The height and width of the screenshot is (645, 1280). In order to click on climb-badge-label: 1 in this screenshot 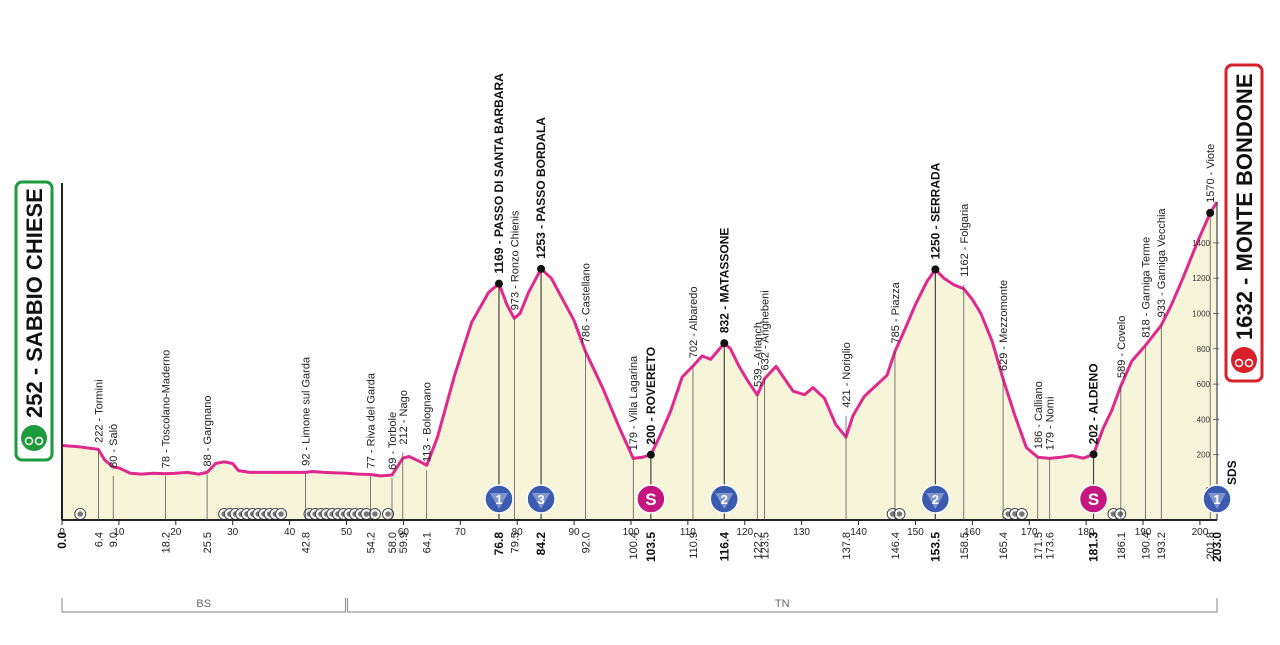, I will do `click(1216, 499)`.